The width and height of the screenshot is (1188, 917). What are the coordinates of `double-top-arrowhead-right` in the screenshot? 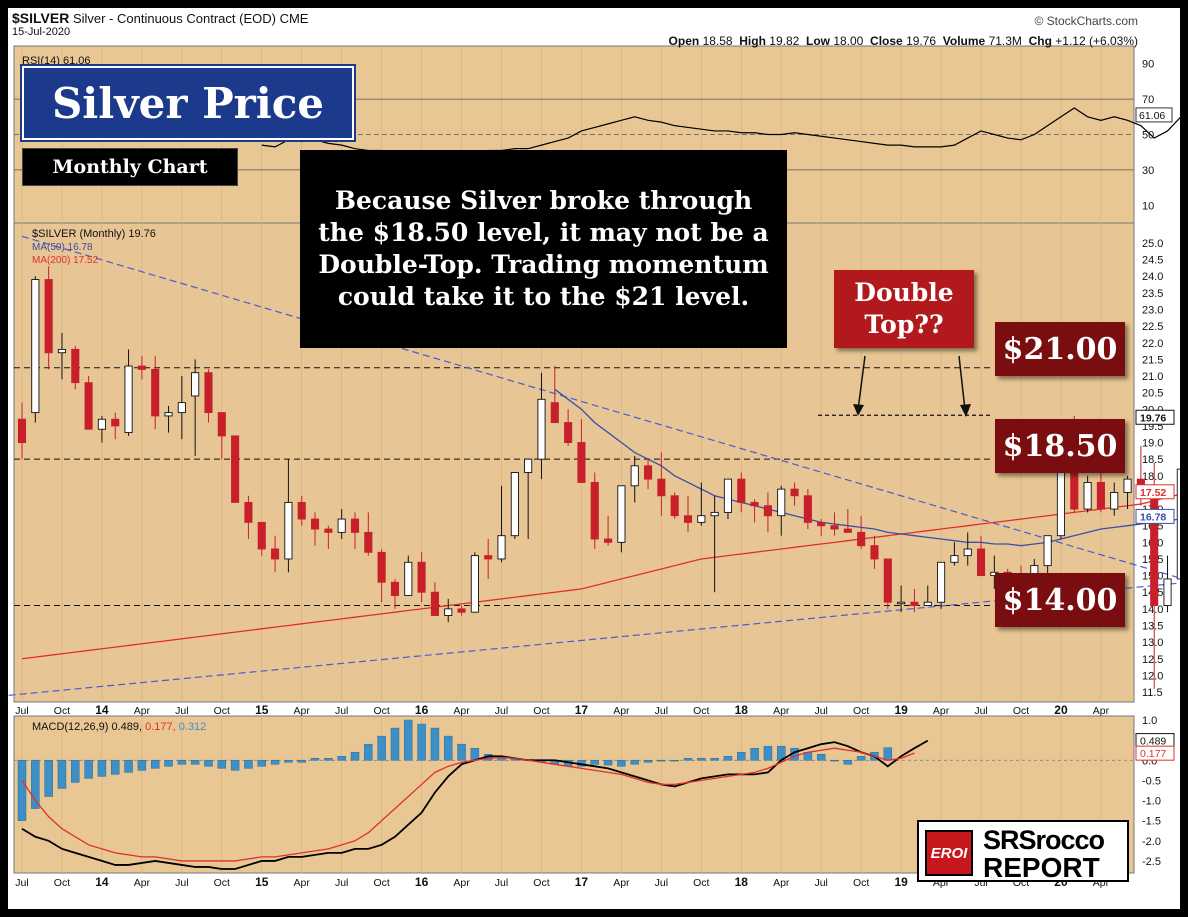 It's located at (965, 410).